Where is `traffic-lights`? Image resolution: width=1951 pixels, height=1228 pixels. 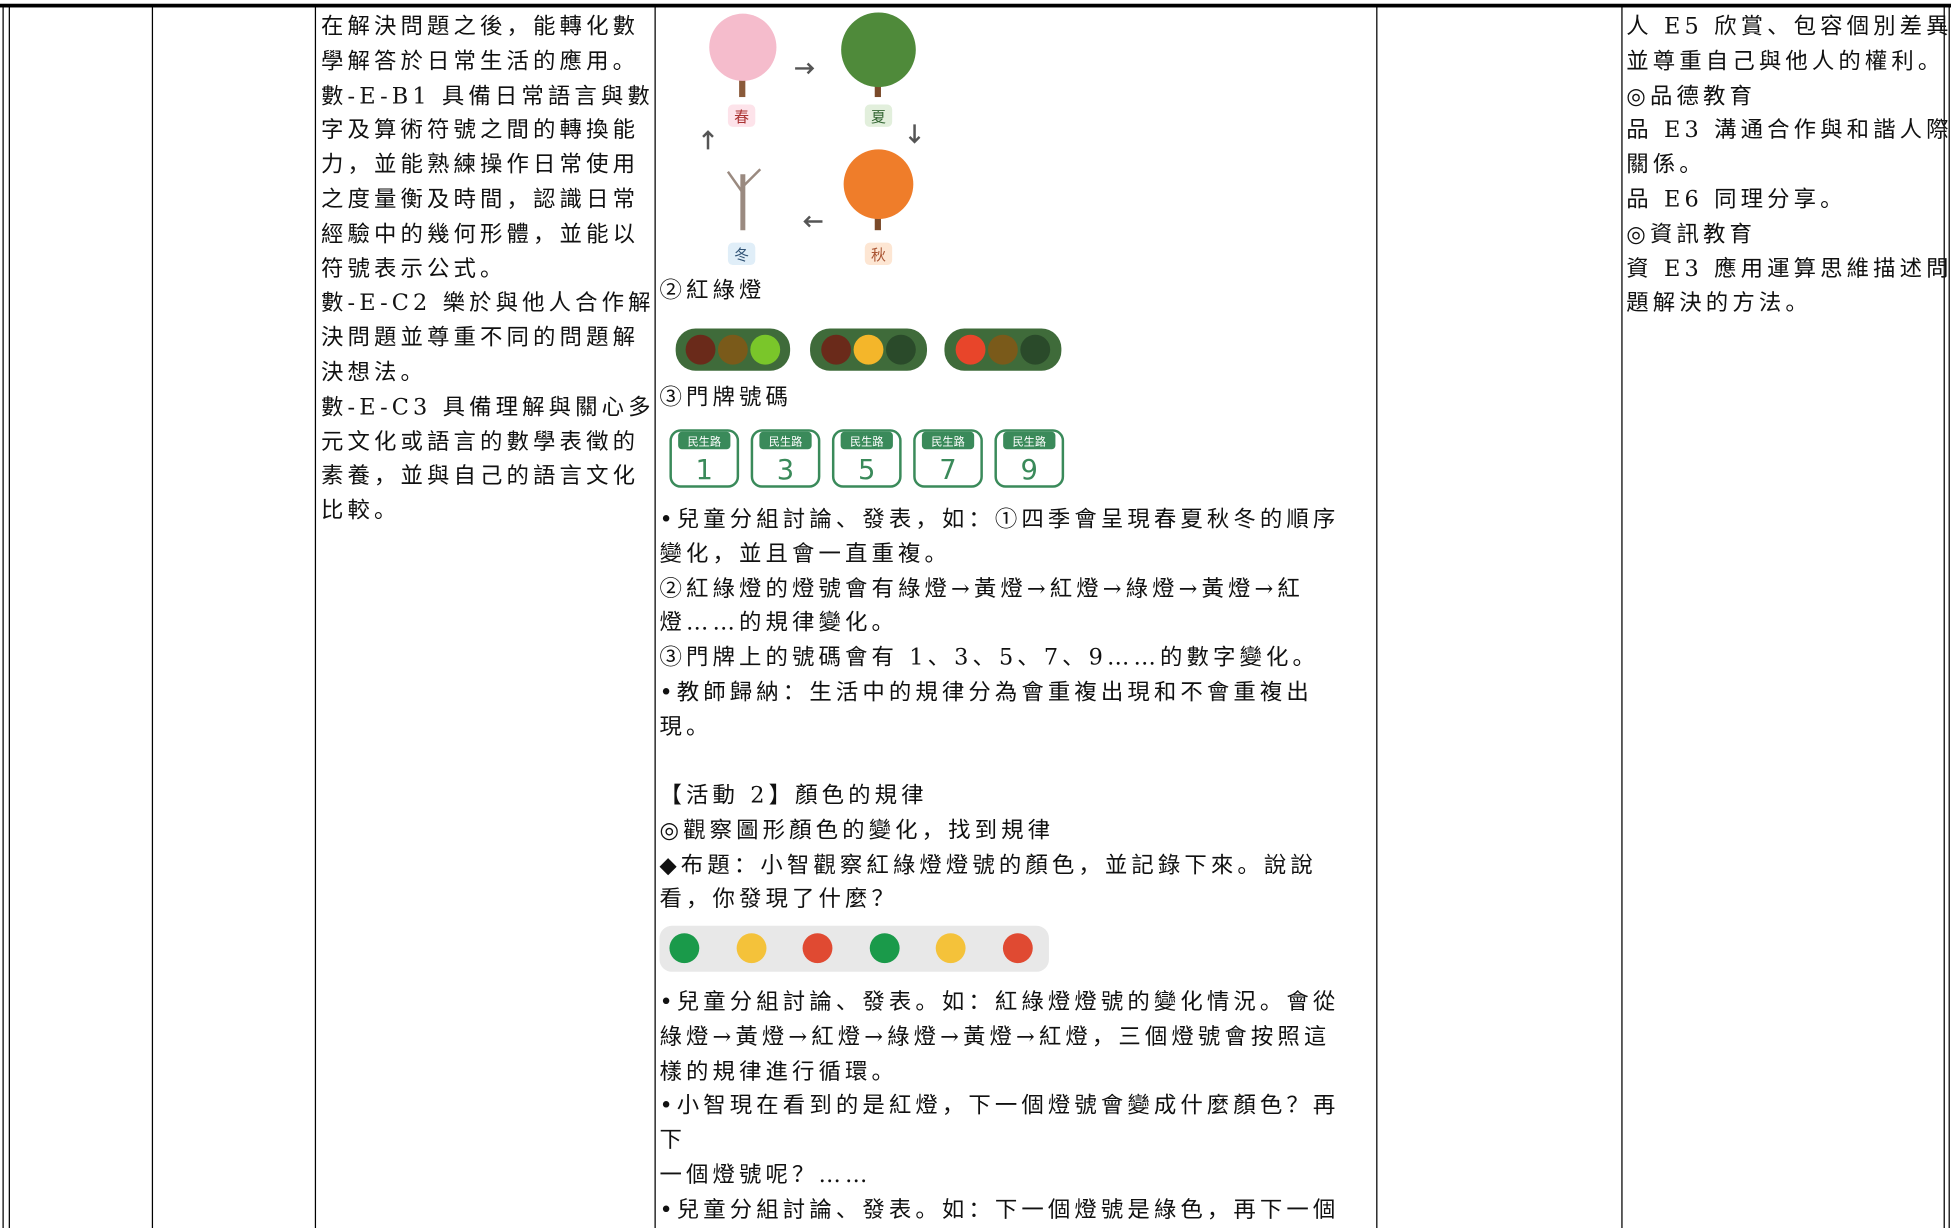 traffic-lights is located at coordinates (868, 349).